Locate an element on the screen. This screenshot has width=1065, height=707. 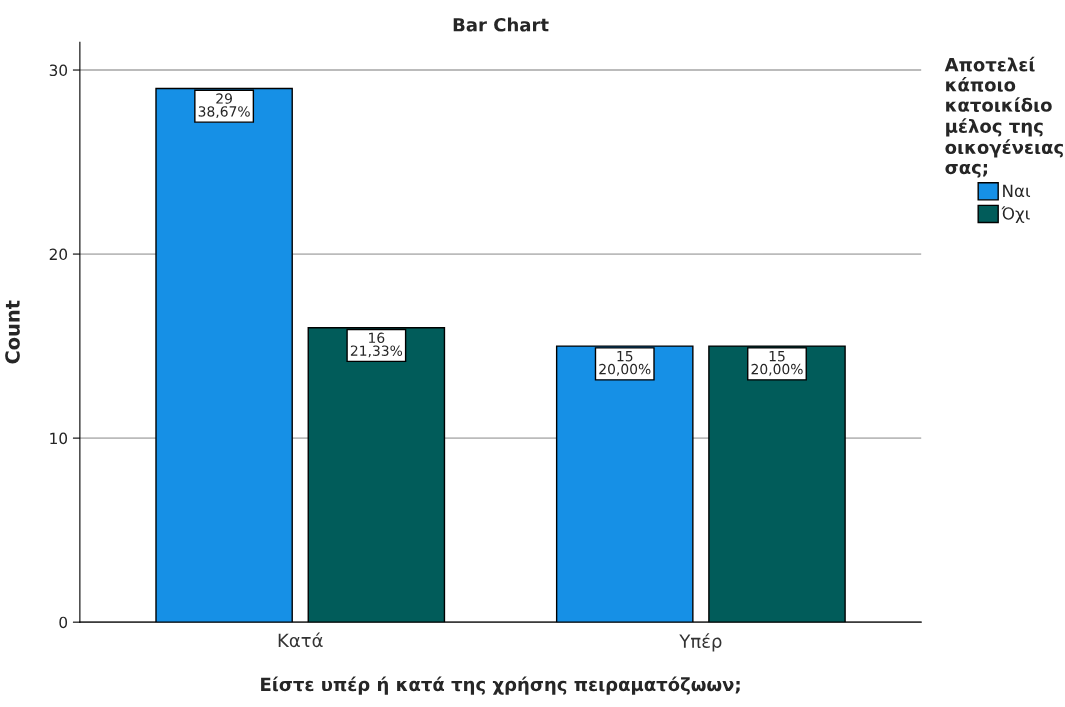
y-tick-label: 30 is located at coordinates (58, 70).